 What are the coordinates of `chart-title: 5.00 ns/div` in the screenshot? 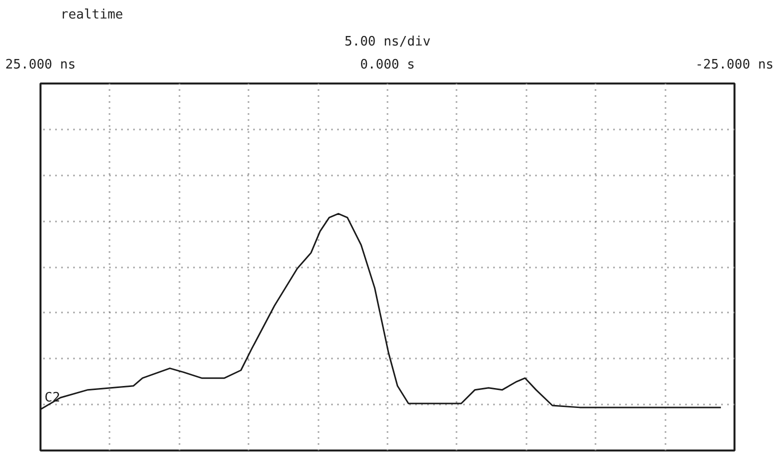 It's located at (387, 42).